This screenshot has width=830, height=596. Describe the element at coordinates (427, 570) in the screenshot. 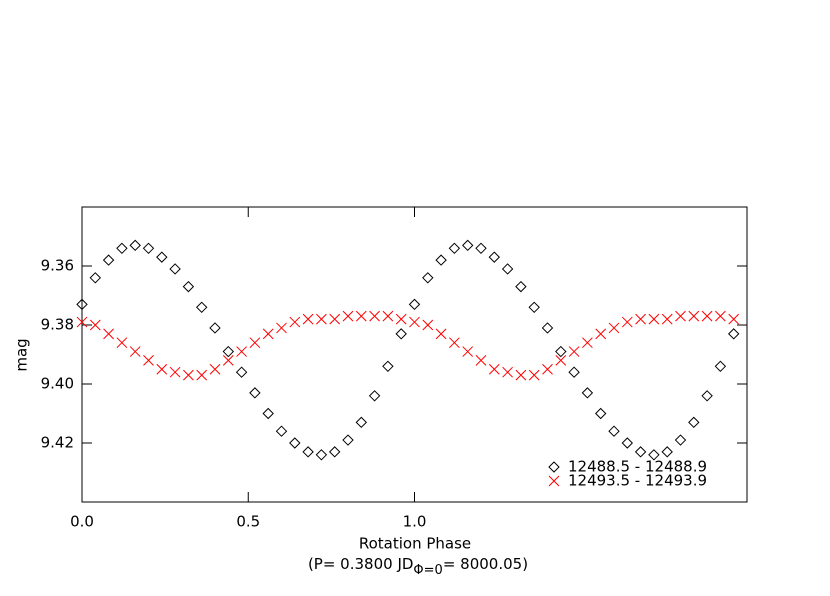

I see `note-subscript: Φ=0` at that location.